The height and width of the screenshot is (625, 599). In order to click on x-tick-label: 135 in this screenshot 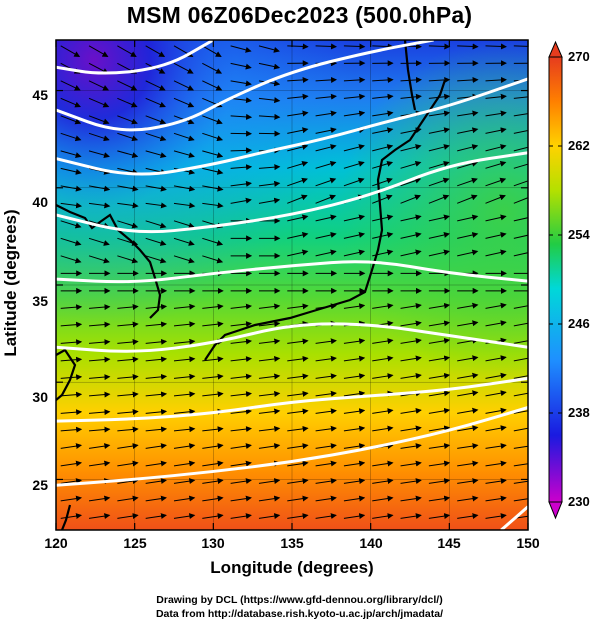, I will do `click(292, 543)`.